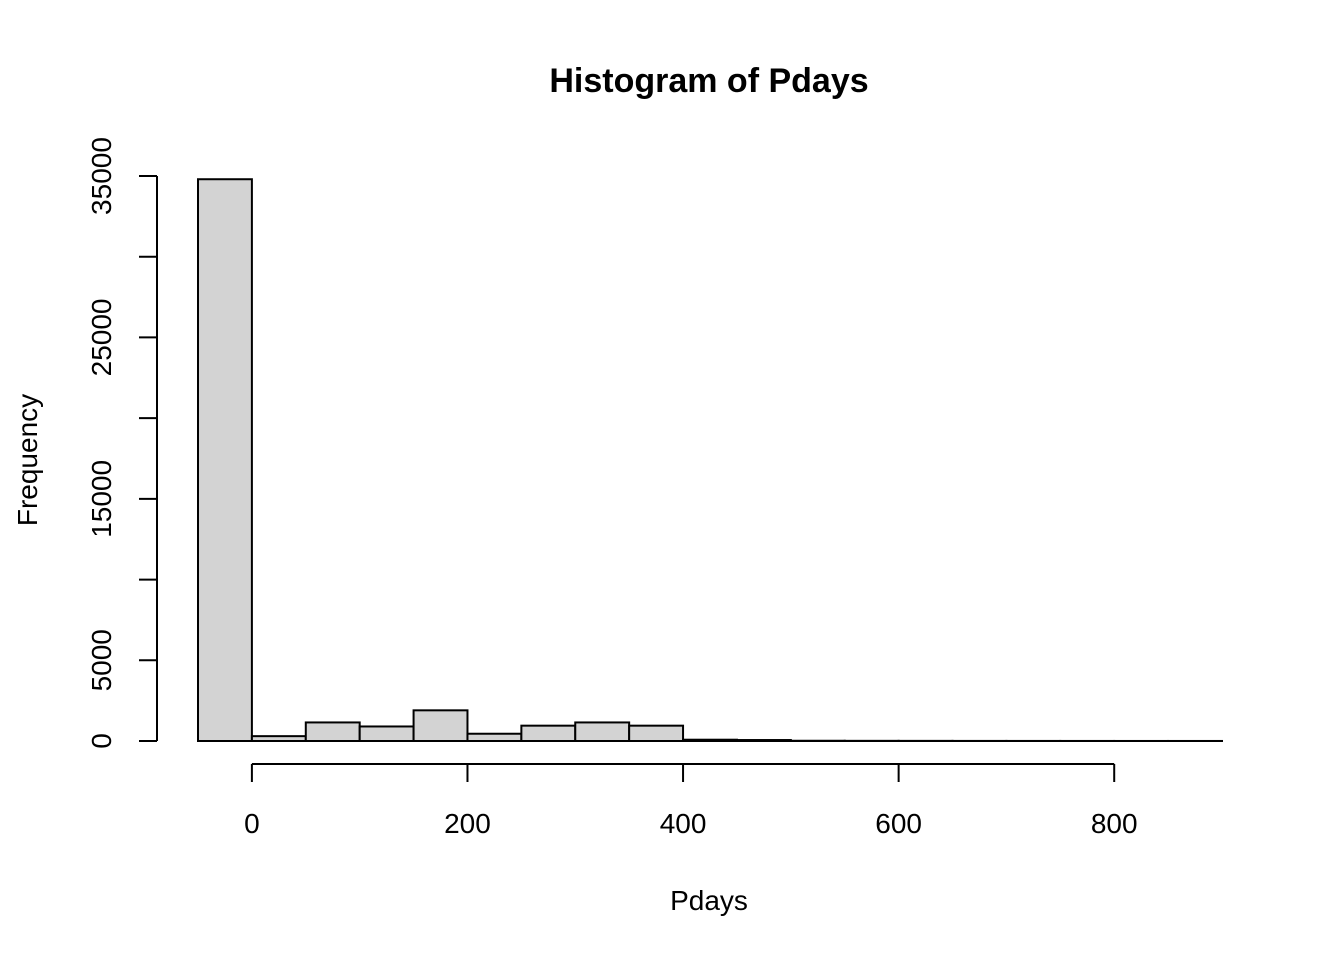 The width and height of the screenshot is (1344, 960). I want to click on y-axis: 0 5000 15000 25000 35000, so click(122, 443).